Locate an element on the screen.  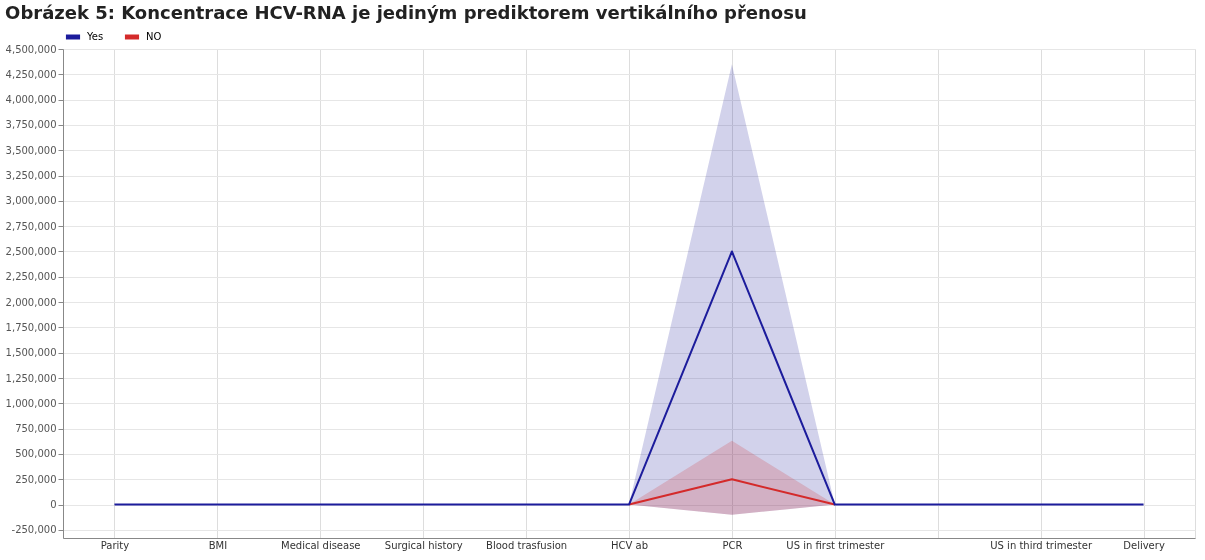
y-tick-label: 750,000 is located at coordinates (36, 429).